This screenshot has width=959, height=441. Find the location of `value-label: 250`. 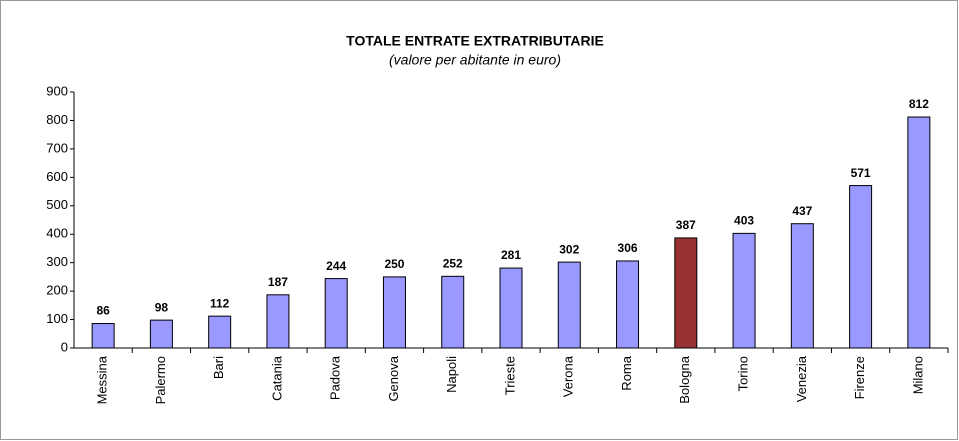

value-label: 250 is located at coordinates (394, 264).